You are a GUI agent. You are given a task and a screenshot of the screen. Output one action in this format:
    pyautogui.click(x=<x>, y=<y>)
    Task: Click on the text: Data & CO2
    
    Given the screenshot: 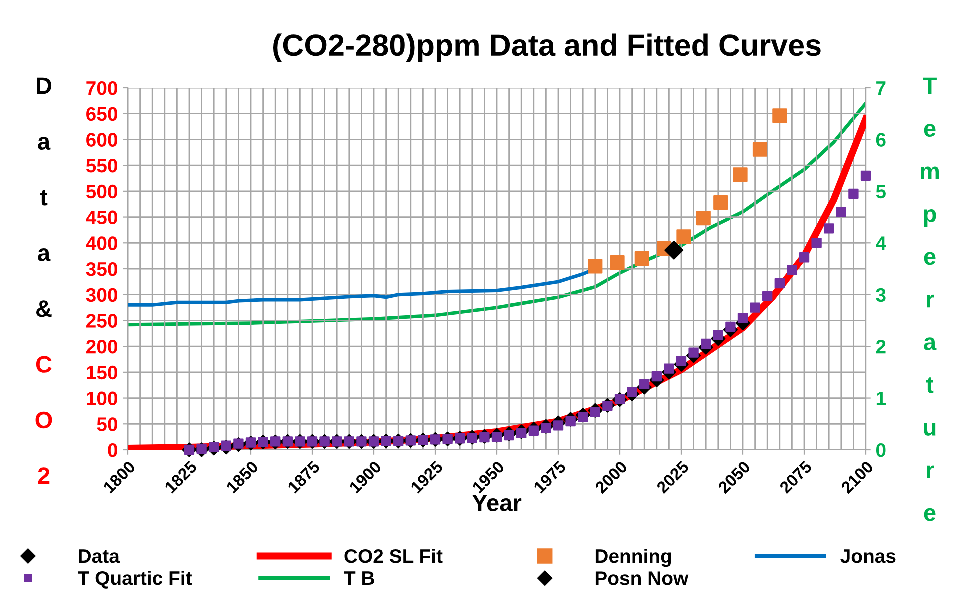 What is the action you would take?
    pyautogui.click(x=44, y=281)
    